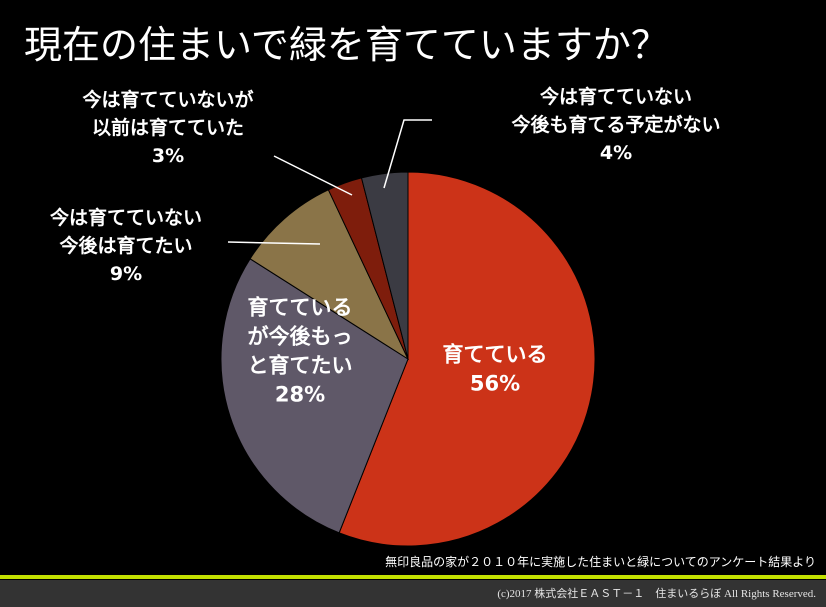  What do you see at coordinates (413, 577) in the screenshot?
I see `footer-accent-bar` at bounding box center [413, 577].